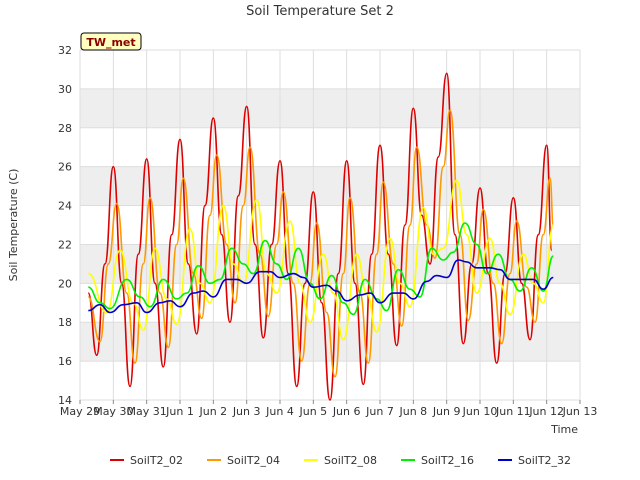  I want to click on tw-met-badge: TW_met, so click(111, 41).